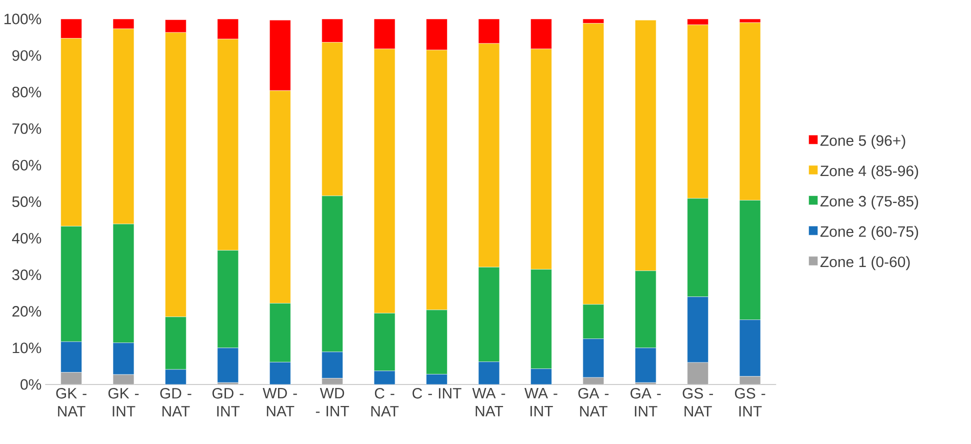  I want to click on legend-label: Zone 4 (85-96), so click(869, 172).